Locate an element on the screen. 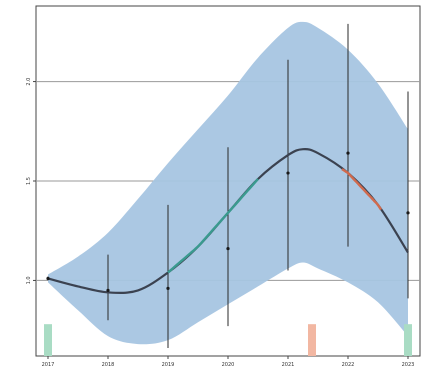  x-axis-ticks: 2017 2018 2019 2020 2021 2022 2023 is located at coordinates (228, 362).